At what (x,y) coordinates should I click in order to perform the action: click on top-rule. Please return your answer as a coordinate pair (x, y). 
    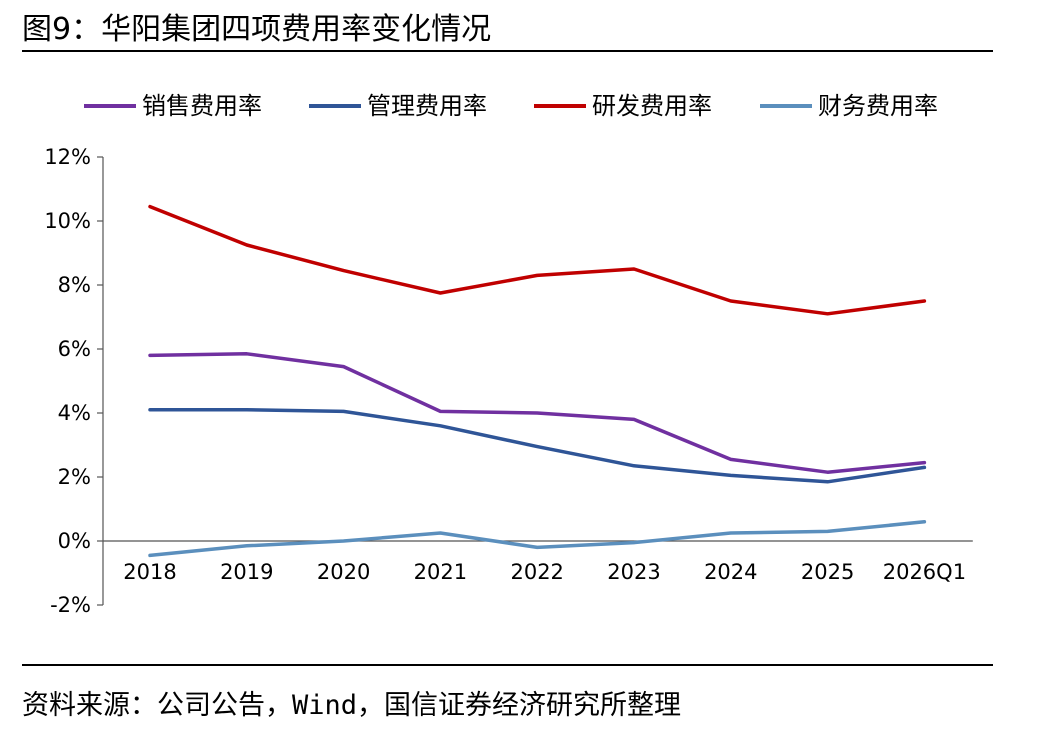
    Looking at the image, I should click on (507, 51).